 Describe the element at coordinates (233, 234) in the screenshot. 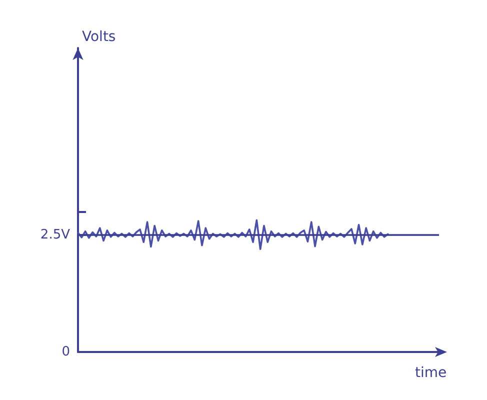

I see `line-series` at that location.